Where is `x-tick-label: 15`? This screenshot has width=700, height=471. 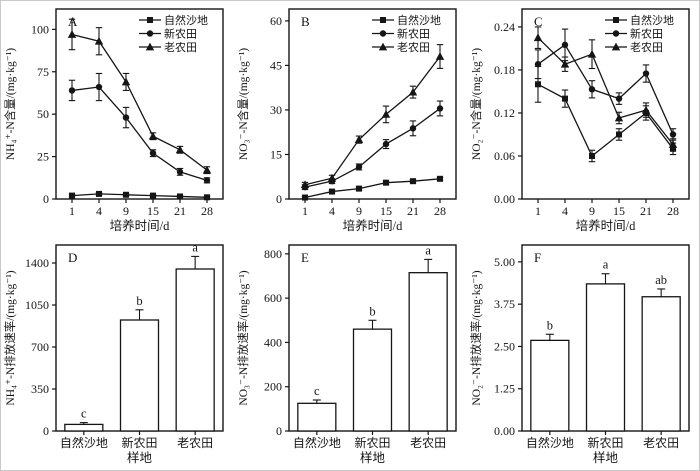 x-tick-label: 15 is located at coordinates (386, 211).